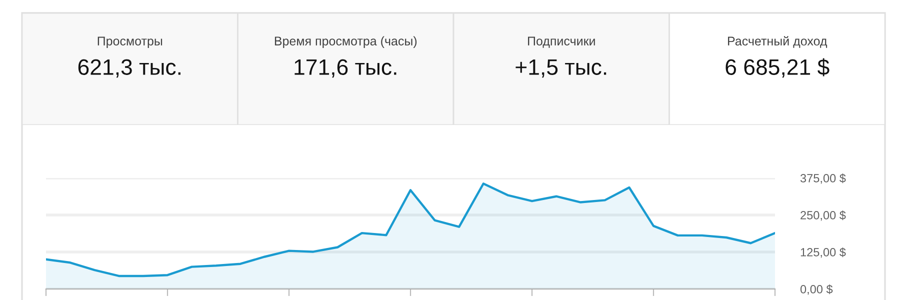 The image size is (900, 300). I want to click on text: Расчетный доход, so click(778, 42).